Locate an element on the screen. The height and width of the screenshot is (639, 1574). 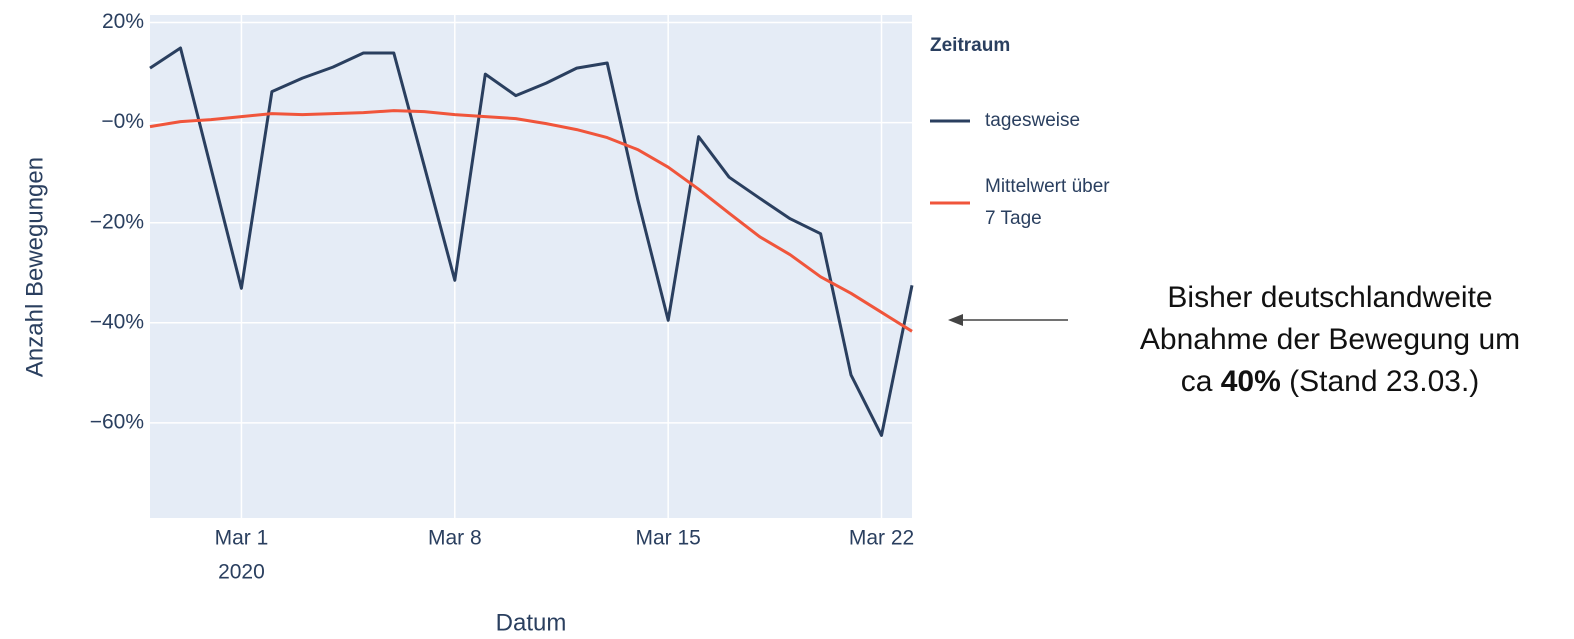
annotation-arrow is located at coordinates (1008, 320).